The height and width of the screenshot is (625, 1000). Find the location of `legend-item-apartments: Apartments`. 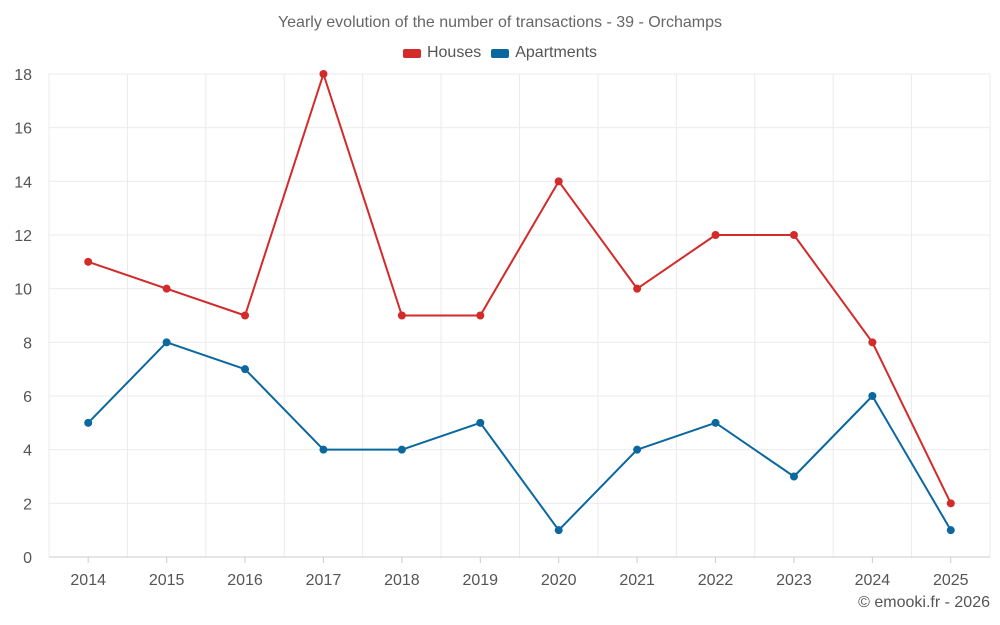

legend-item-apartments: Apartments is located at coordinates (544, 53).